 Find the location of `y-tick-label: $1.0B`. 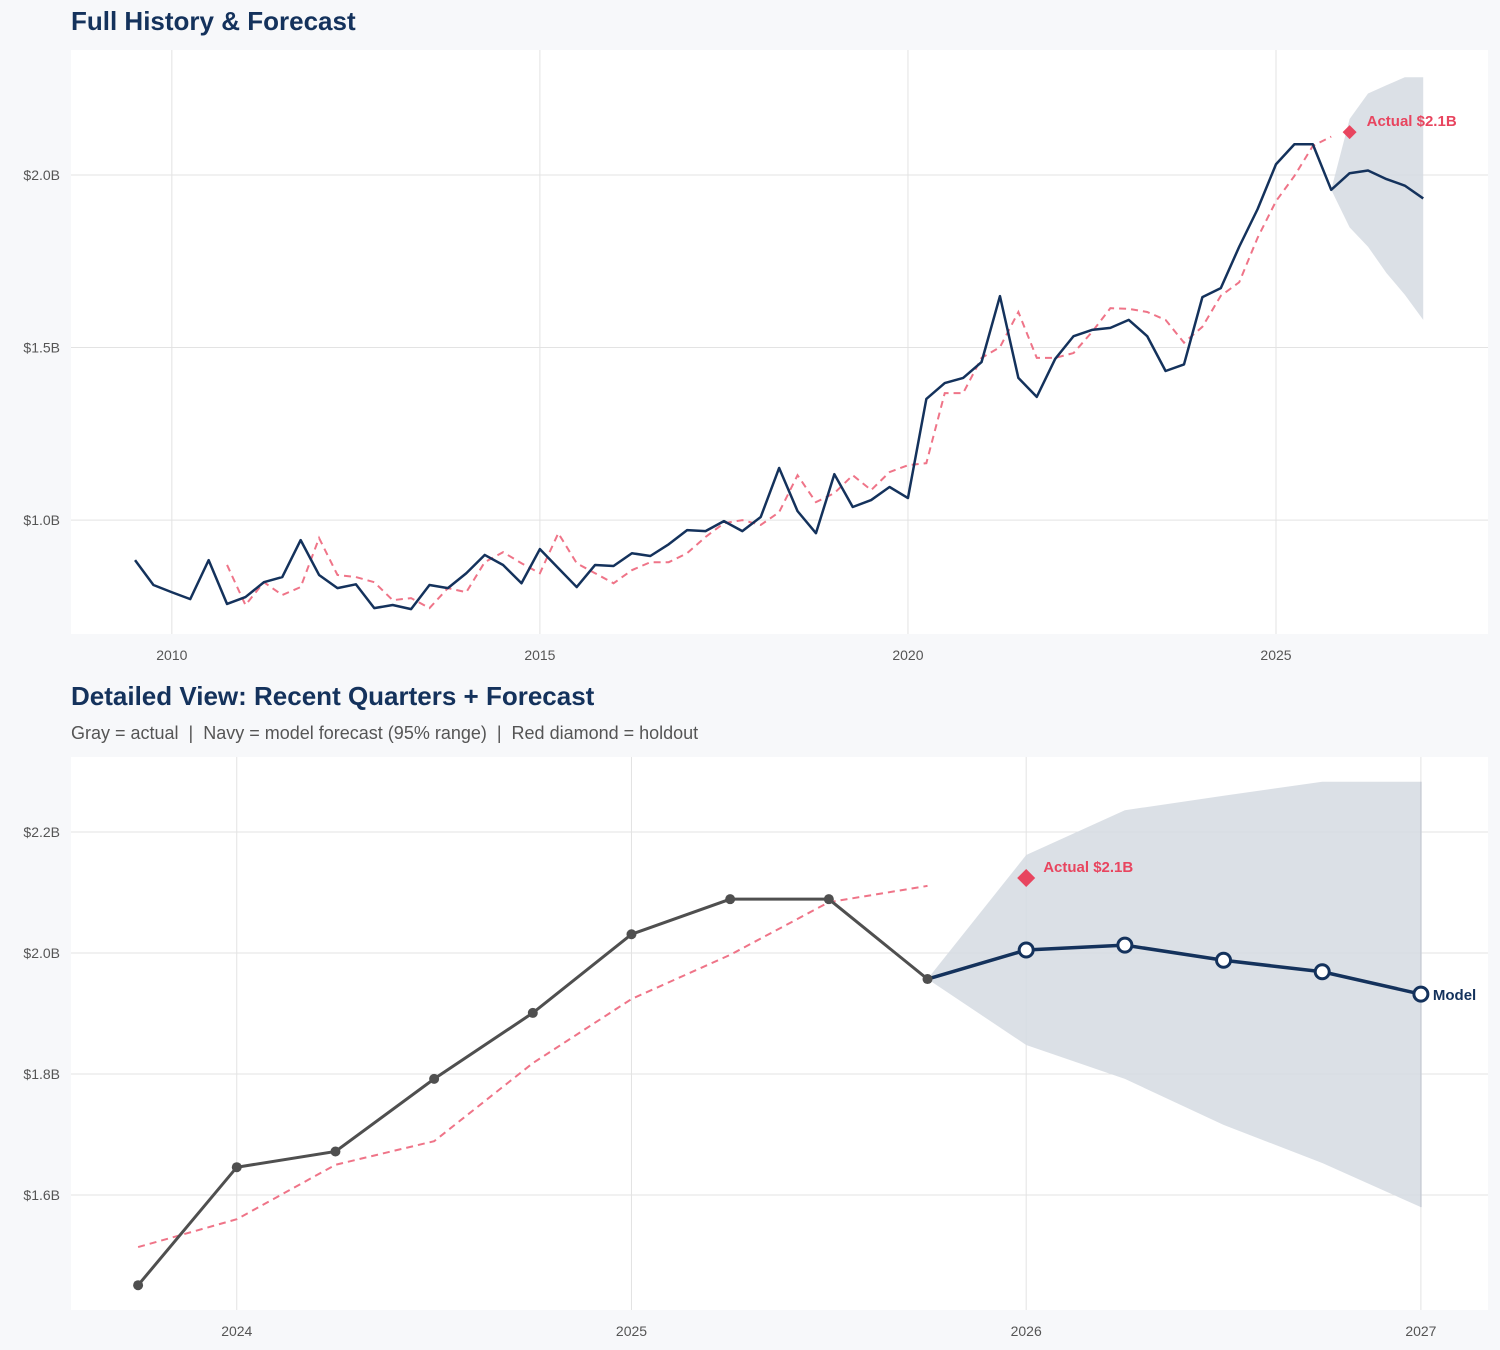

y-tick-label: $1.0B is located at coordinates (41, 520).